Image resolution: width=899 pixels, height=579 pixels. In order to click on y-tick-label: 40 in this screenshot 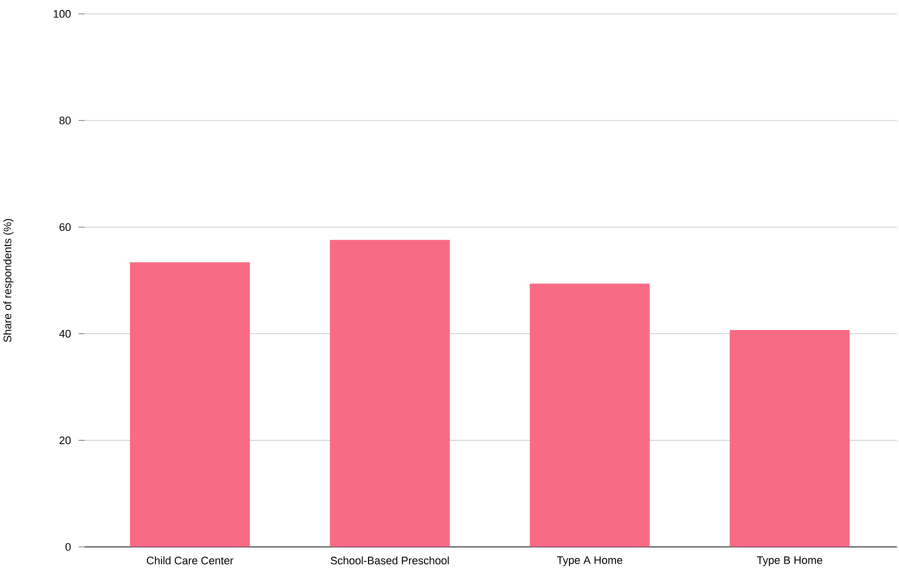, I will do `click(65, 334)`.